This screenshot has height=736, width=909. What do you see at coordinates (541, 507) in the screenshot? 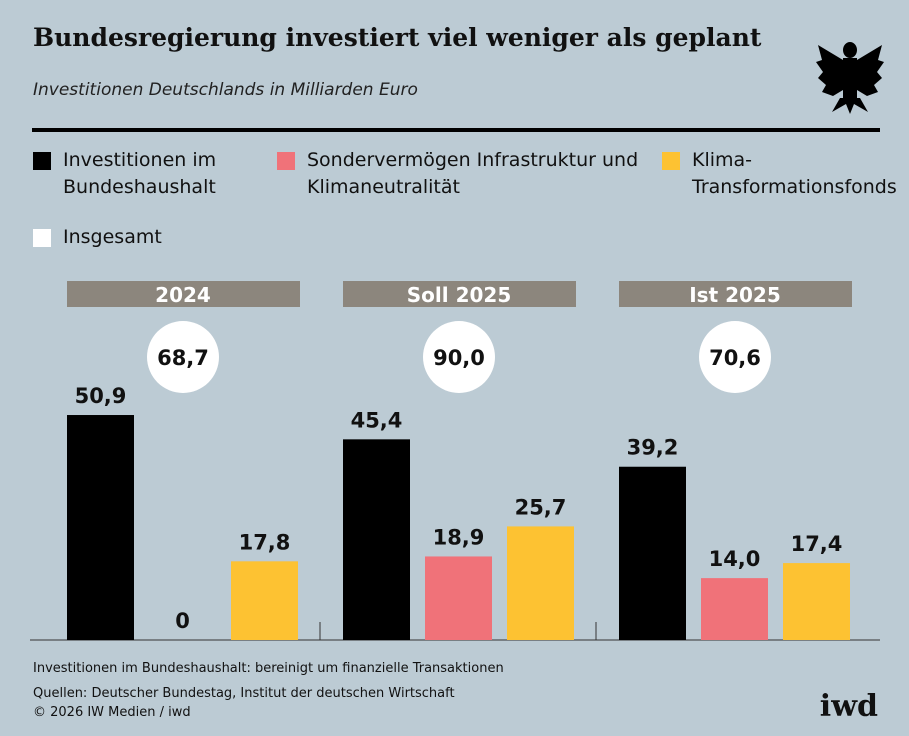
I see `value-label: 25,7` at bounding box center [541, 507].